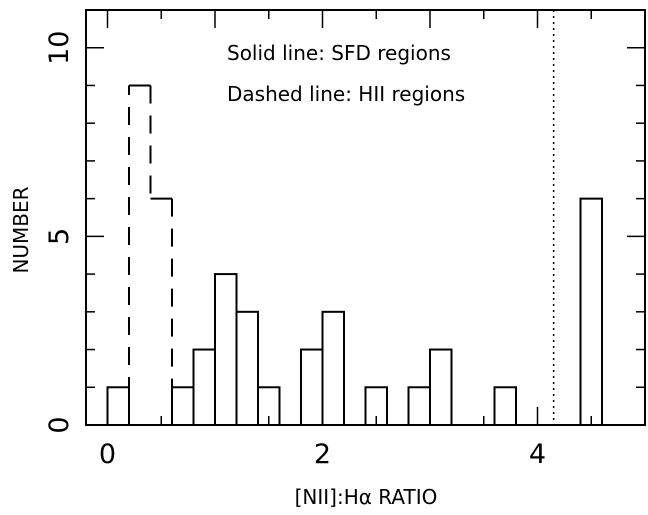 This screenshot has width=648, height=515. What do you see at coordinates (59, 424) in the screenshot?
I see `y-tick-label-0: 0` at bounding box center [59, 424].